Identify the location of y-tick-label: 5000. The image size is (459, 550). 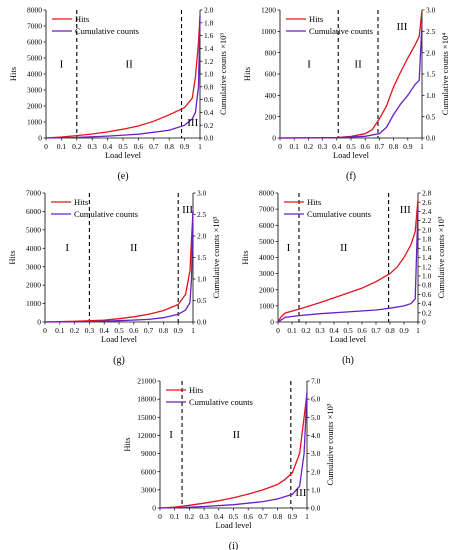
(266, 241).